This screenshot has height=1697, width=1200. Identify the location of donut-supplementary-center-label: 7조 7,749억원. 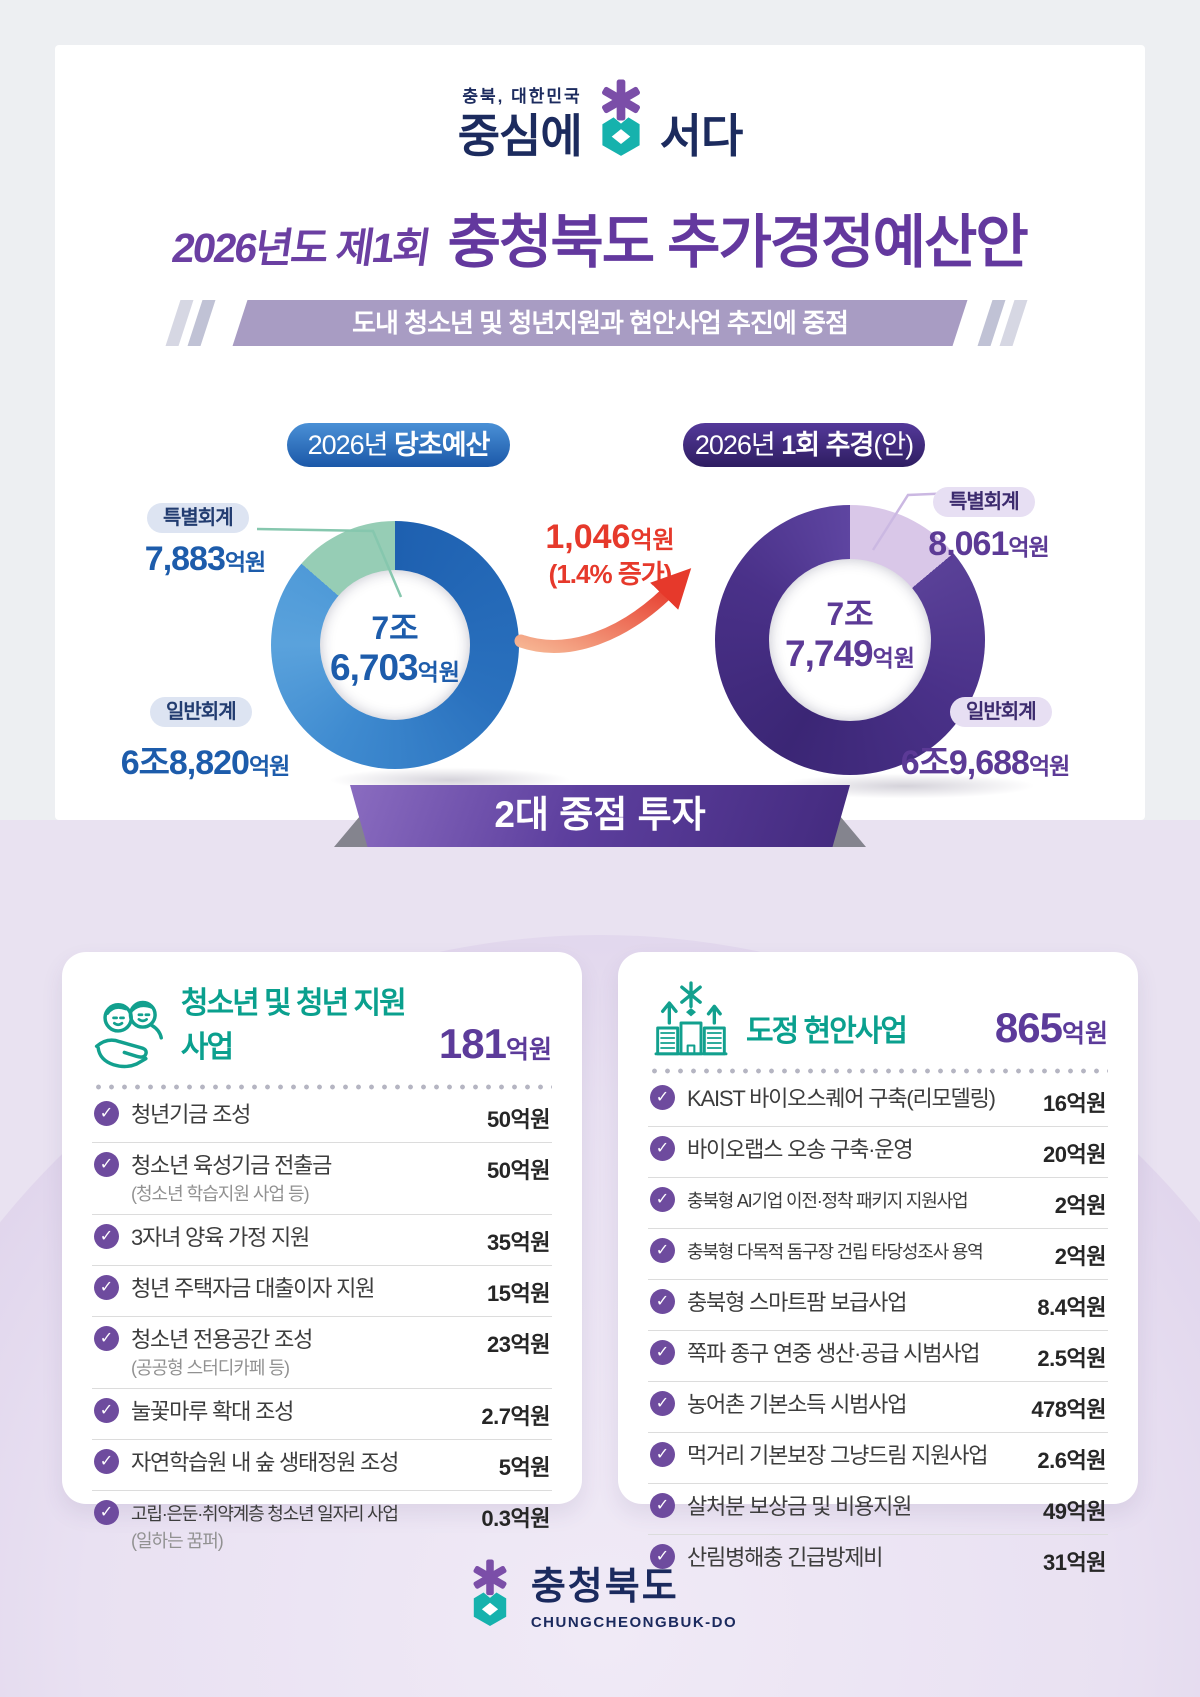
(850, 635).